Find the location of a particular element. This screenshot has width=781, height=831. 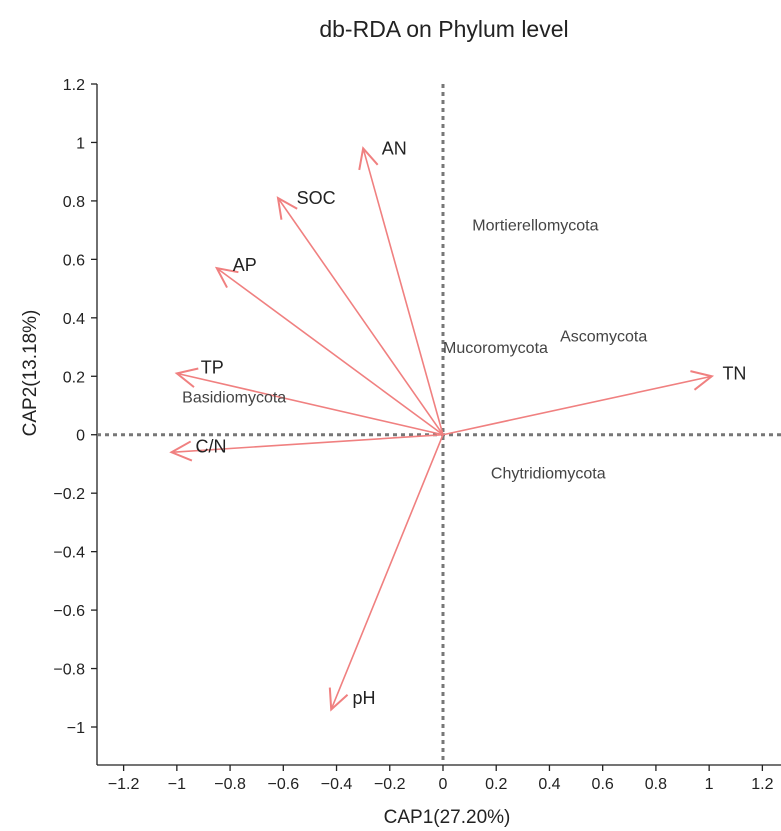

vector-label: AP is located at coordinates (245, 265).